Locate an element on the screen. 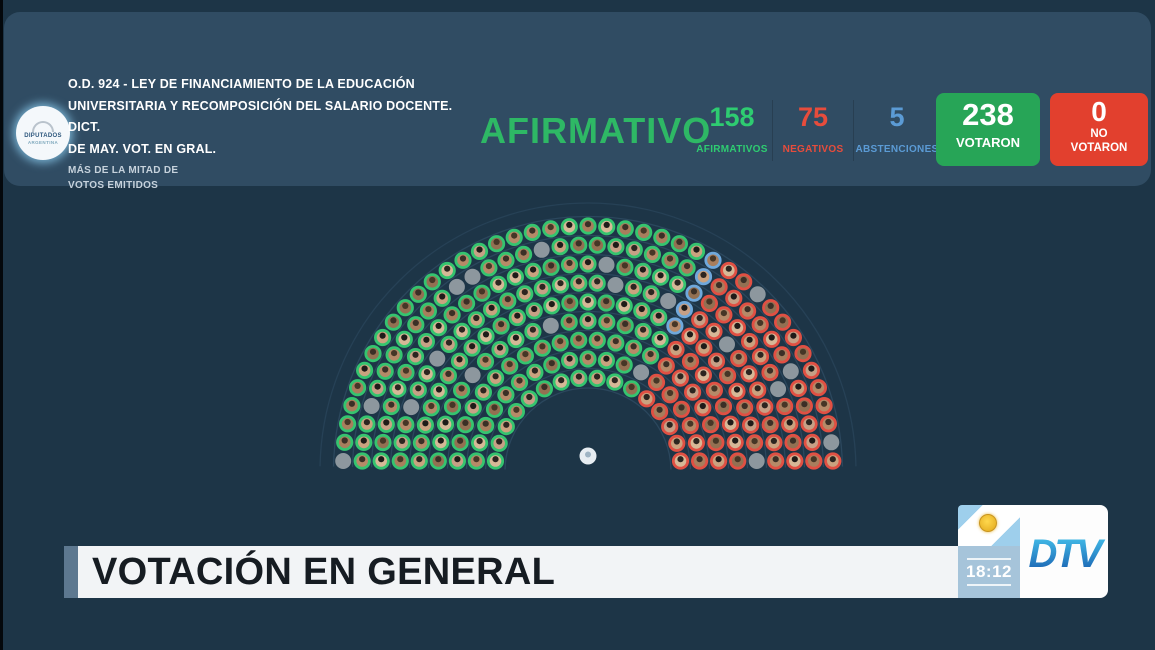  network-logo-box: DTV is located at coordinates (1064, 551).